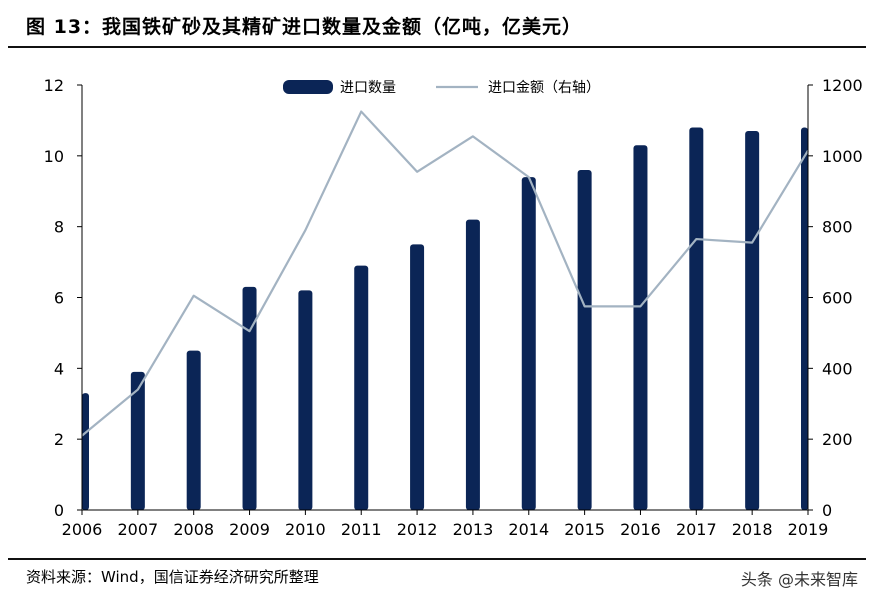 The width and height of the screenshot is (874, 604). I want to click on y-left-tick-label: 2, so click(59, 439).